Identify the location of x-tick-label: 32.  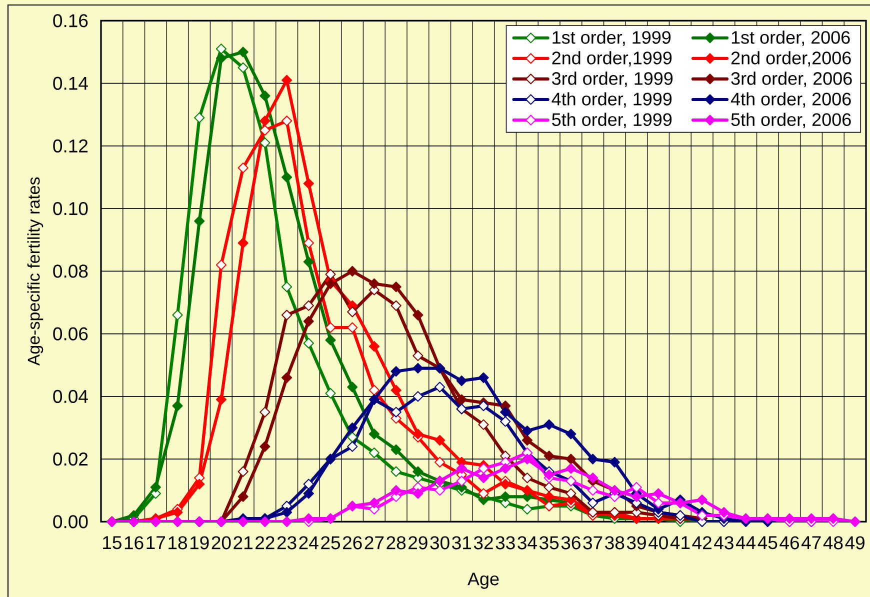
(483, 543).